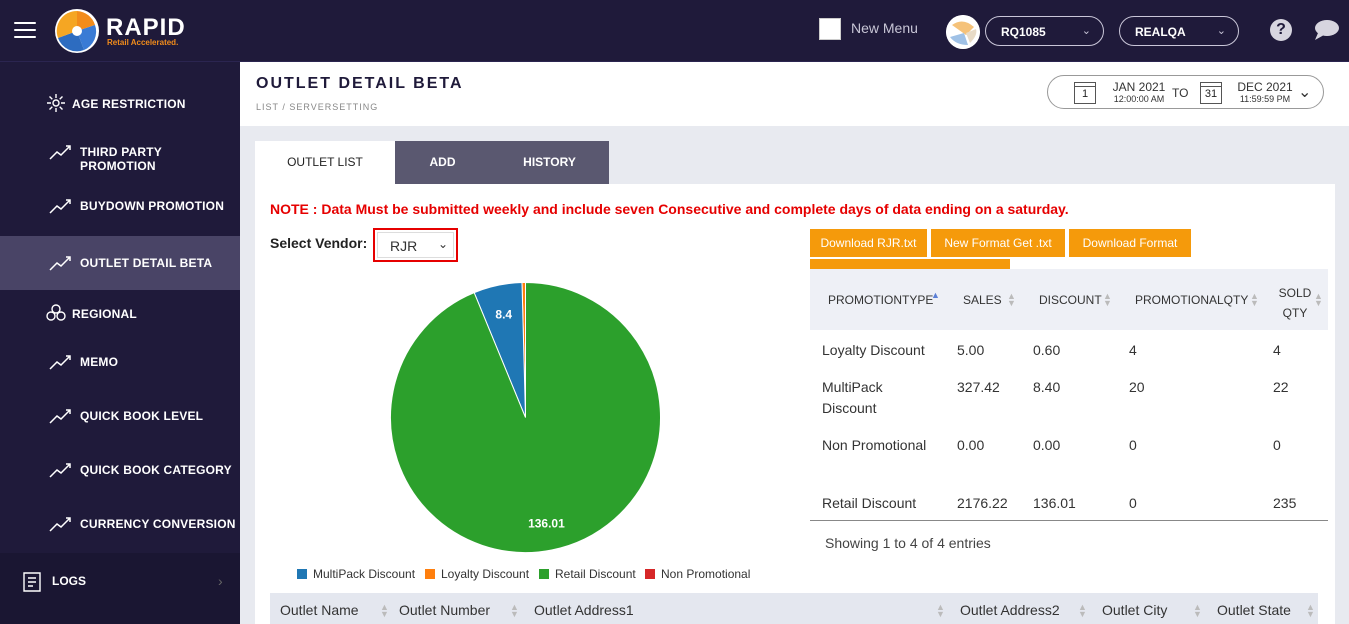  Describe the element at coordinates (830, 29) in the screenshot. I see `new-menu-checkbox` at that location.